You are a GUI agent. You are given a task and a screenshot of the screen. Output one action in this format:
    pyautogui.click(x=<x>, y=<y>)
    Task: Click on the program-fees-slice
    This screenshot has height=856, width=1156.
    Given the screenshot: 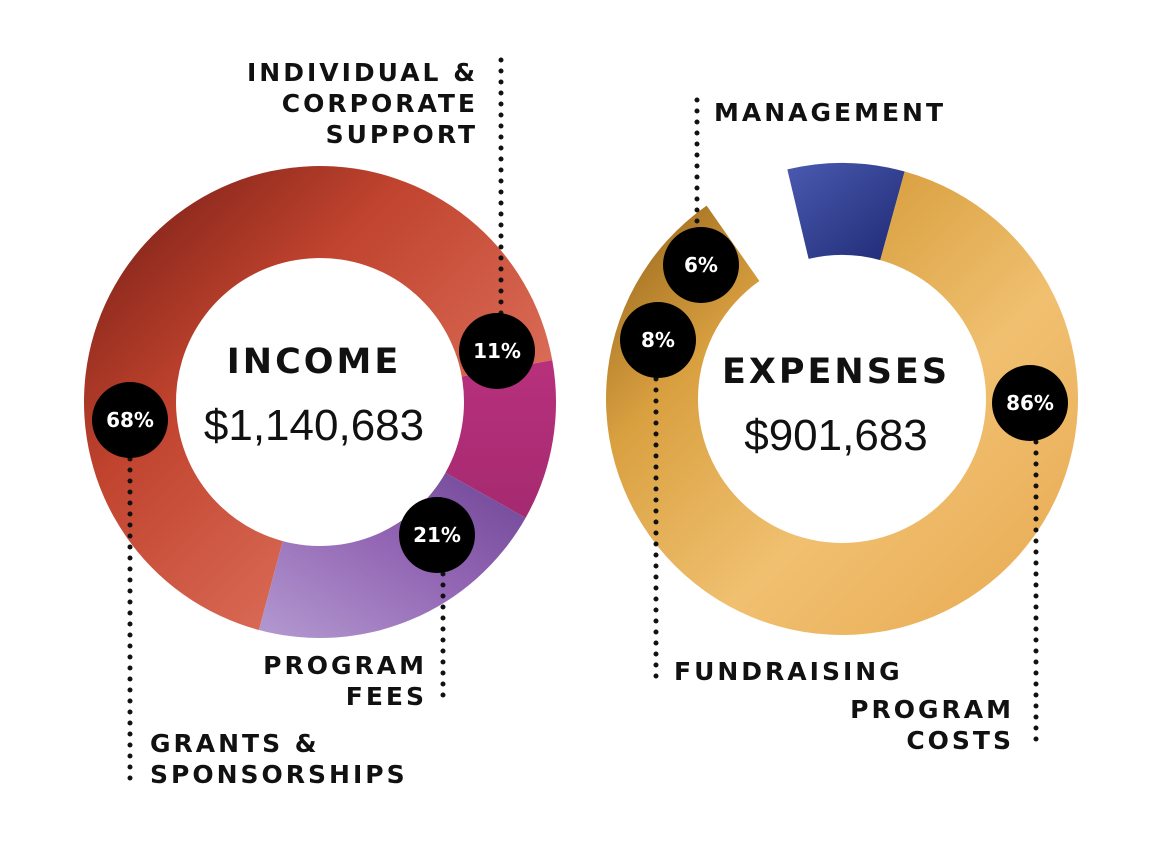 What is the action you would take?
    pyautogui.click(x=392, y=555)
    